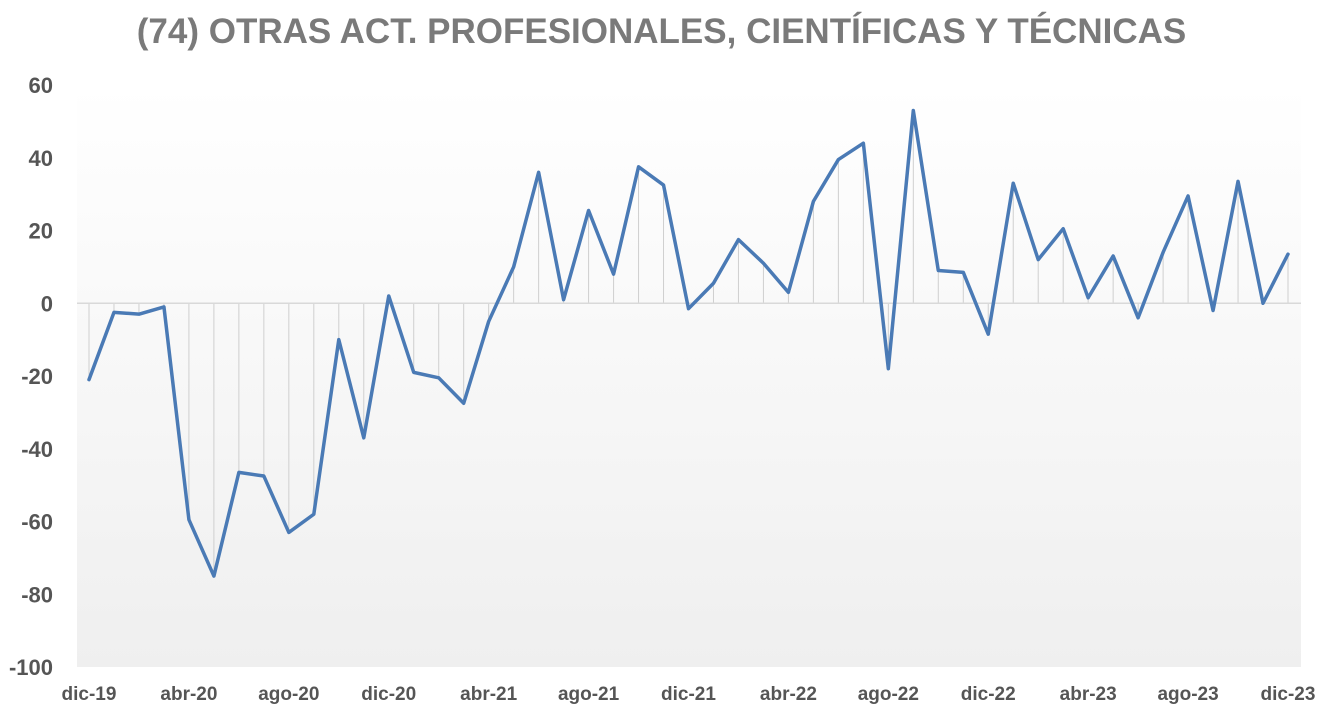  Describe the element at coordinates (37, 376) in the screenshot. I see `y-tick-label: -20` at that location.